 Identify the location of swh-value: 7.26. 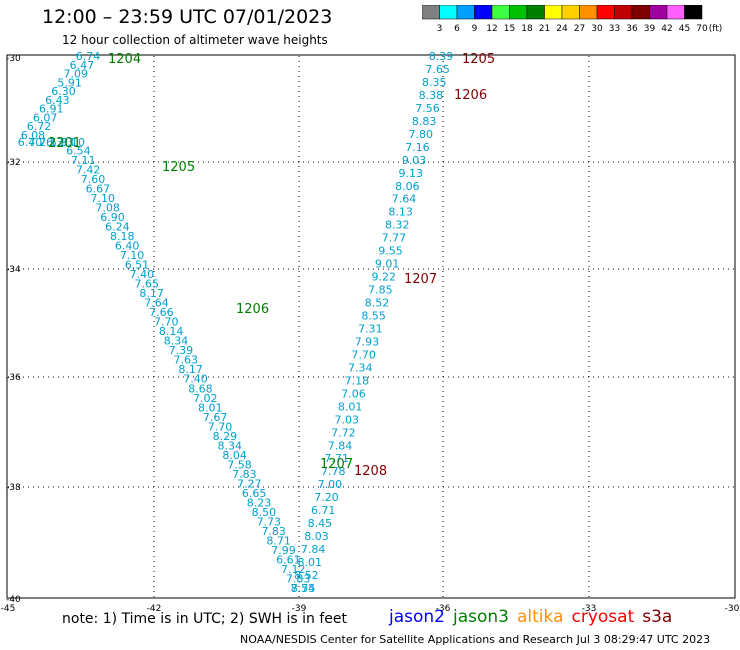
(41, 142).